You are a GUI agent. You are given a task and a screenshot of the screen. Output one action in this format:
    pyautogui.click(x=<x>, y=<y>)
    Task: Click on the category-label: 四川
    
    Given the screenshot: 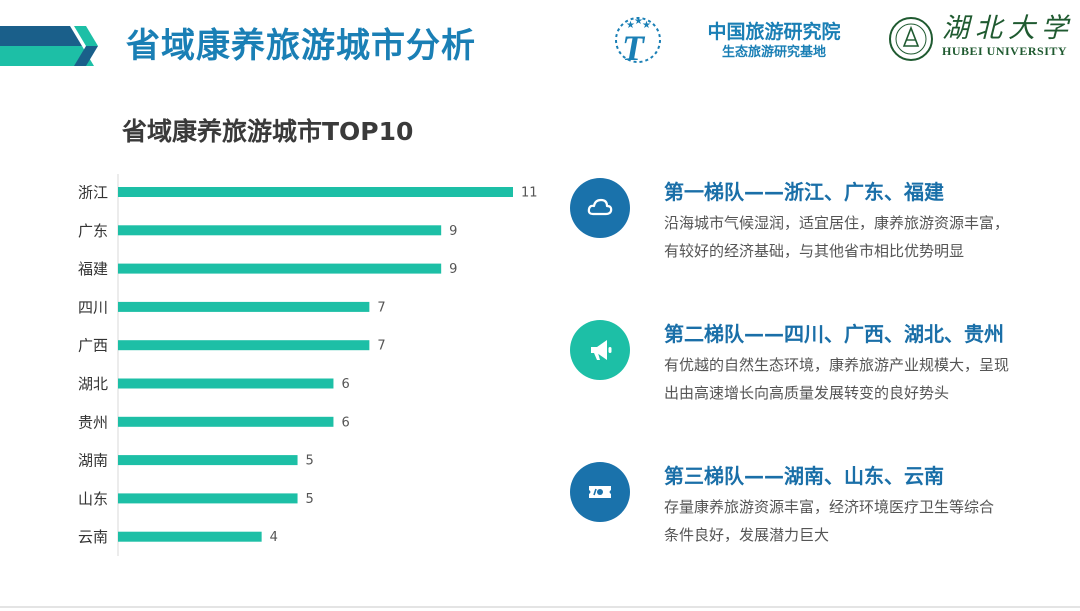 What is the action you would take?
    pyautogui.click(x=93, y=307)
    